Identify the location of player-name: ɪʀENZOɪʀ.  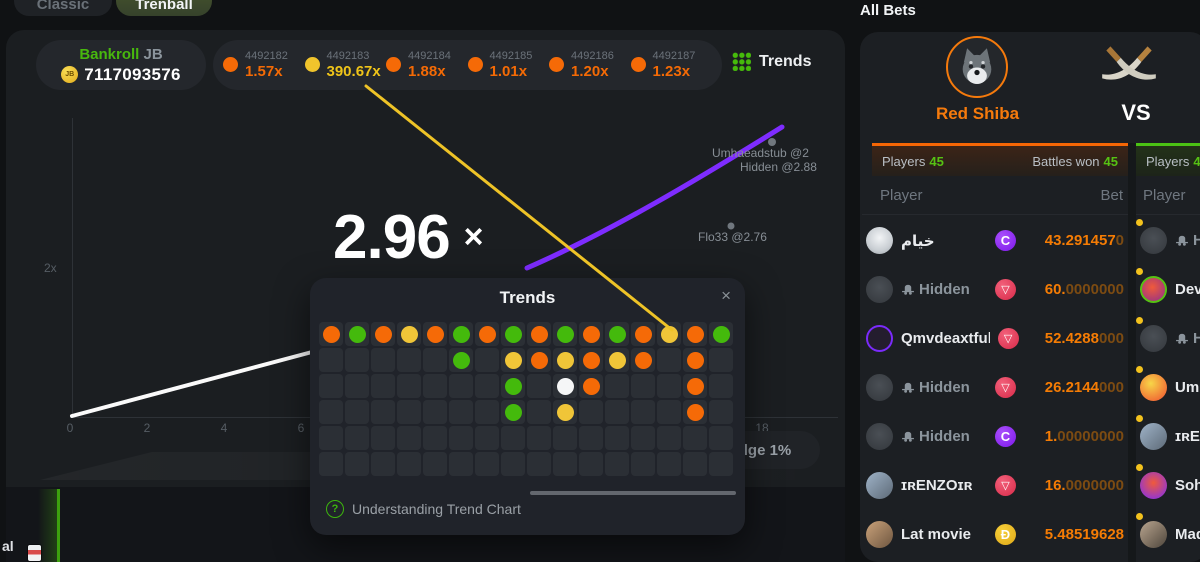
(937, 485).